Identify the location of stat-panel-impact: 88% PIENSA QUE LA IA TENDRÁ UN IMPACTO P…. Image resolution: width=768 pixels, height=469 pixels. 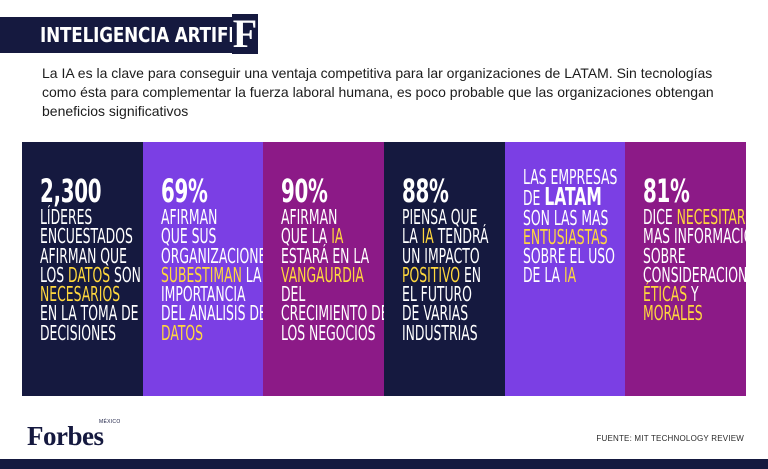
(444, 269).